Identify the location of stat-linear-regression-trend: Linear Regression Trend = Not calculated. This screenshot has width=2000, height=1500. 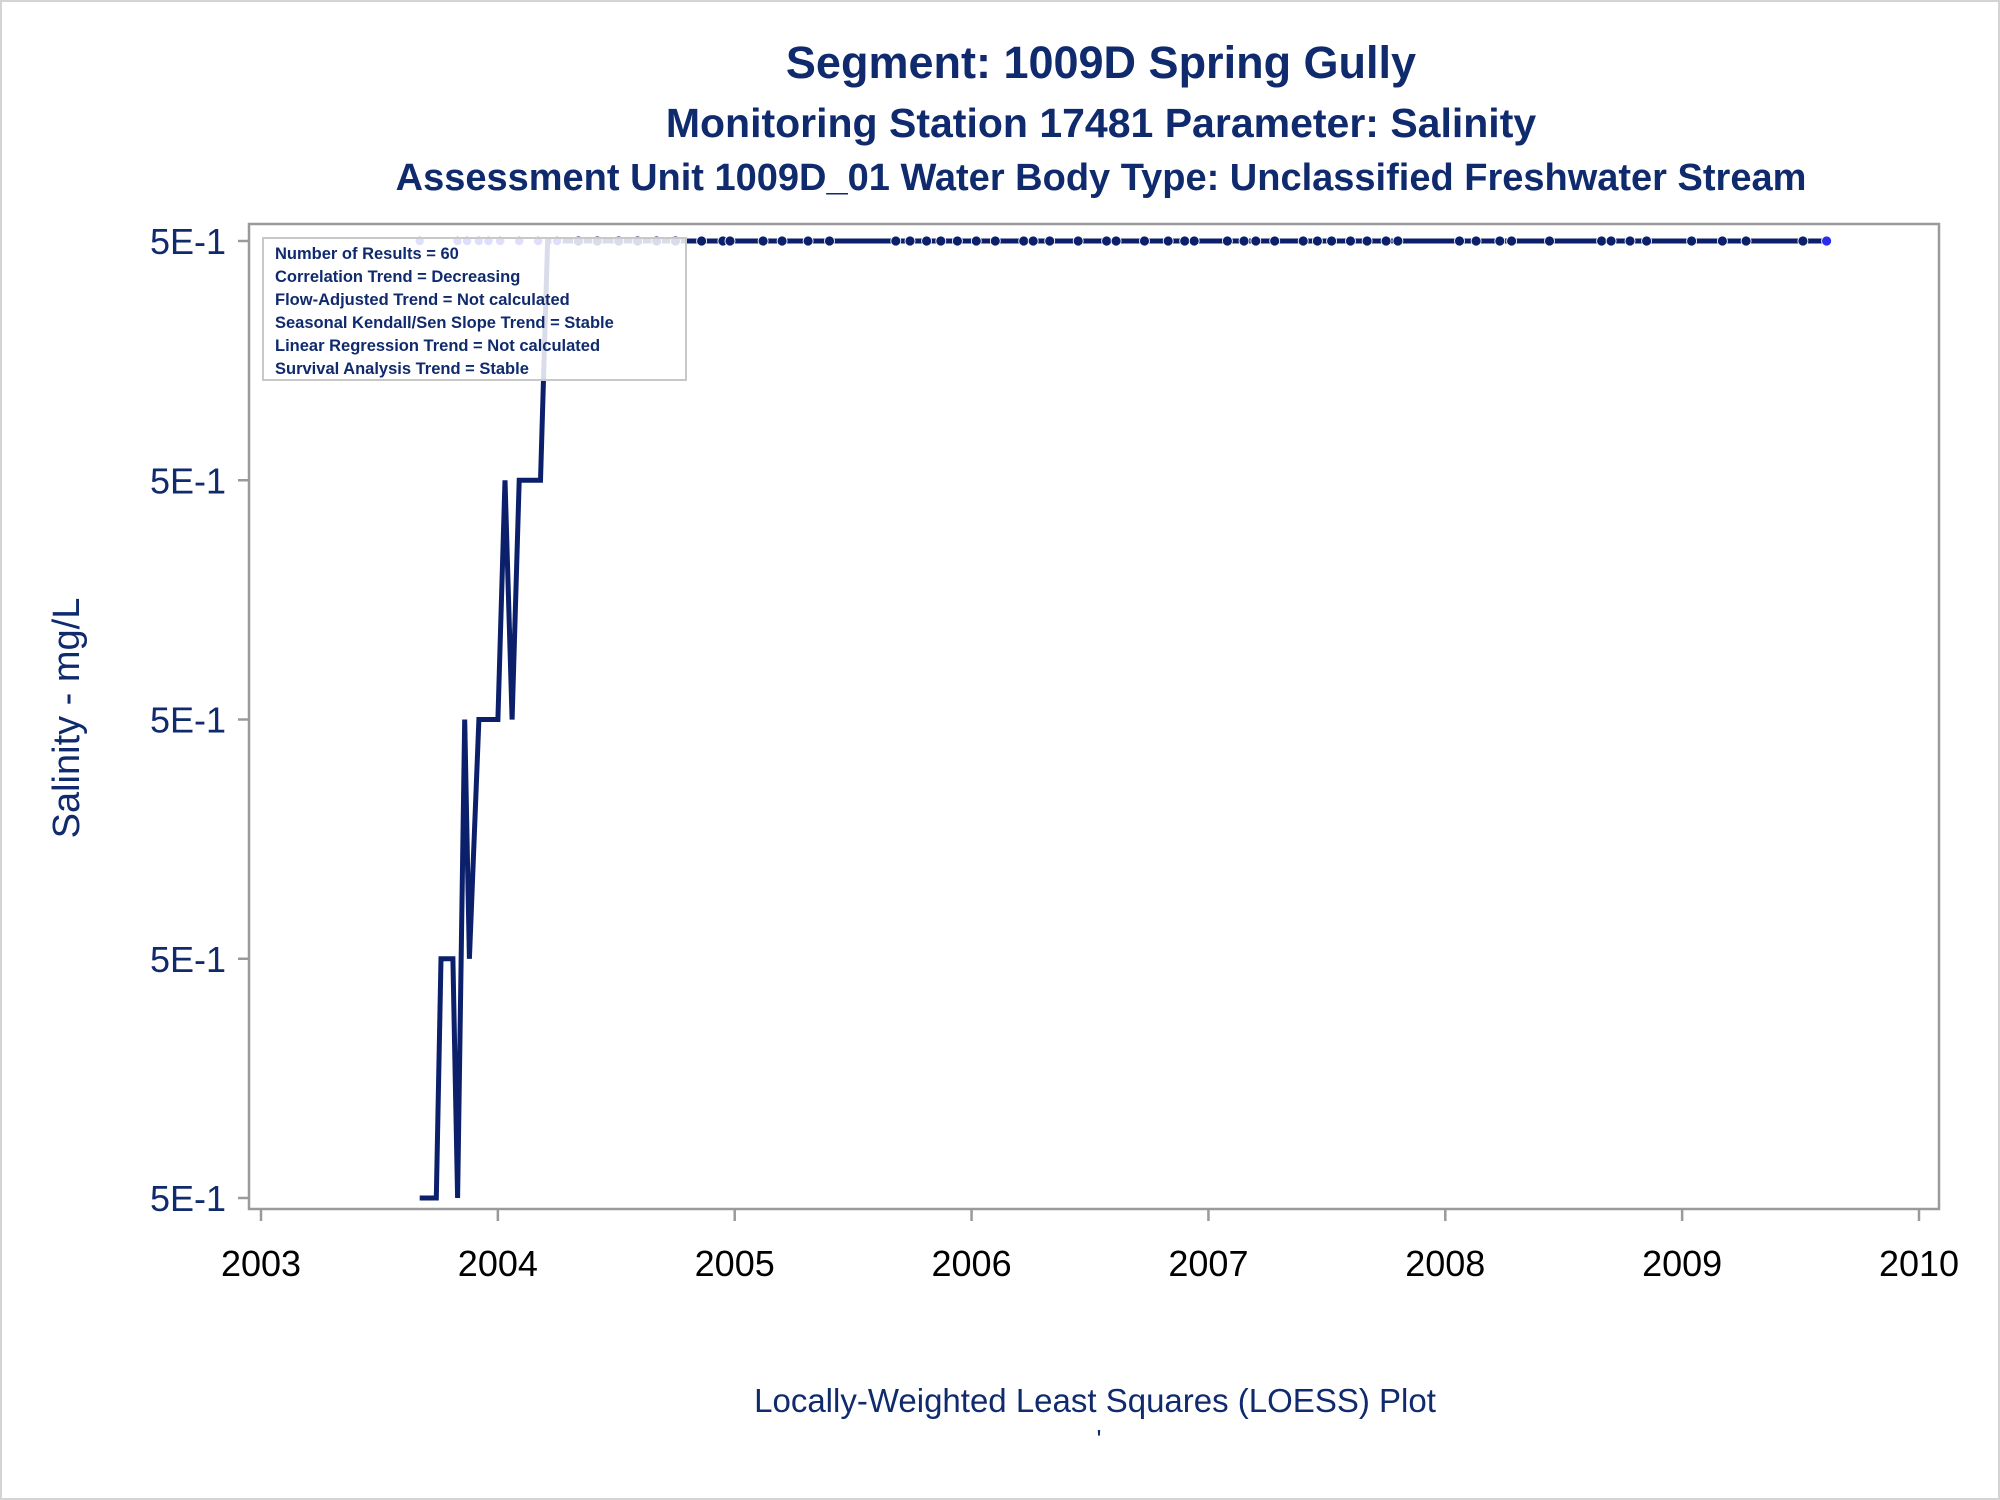
(437, 346).